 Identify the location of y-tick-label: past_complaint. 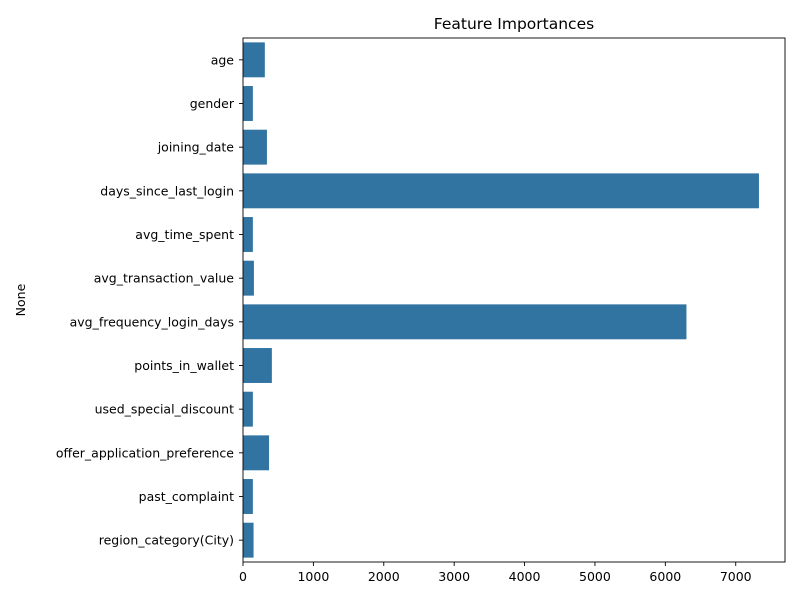
(186, 496).